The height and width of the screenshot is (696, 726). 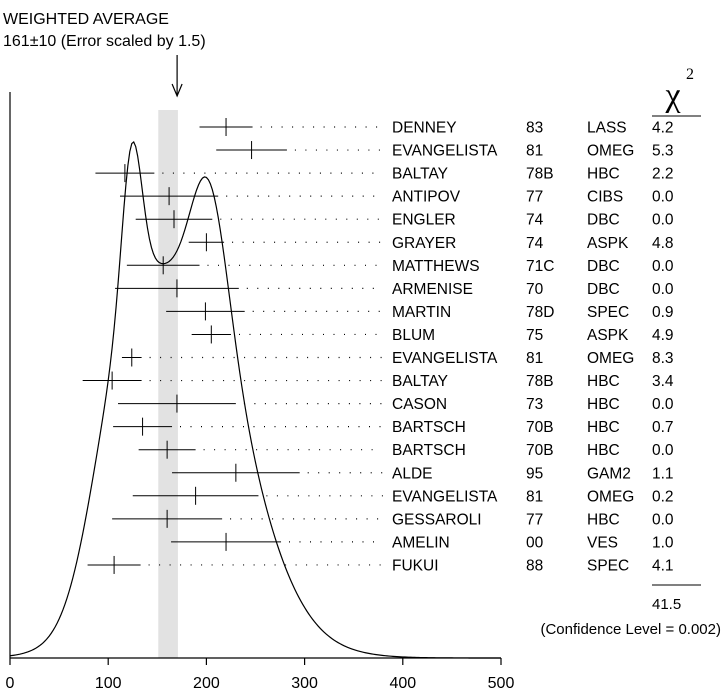 I want to click on measurement-row: EVANGELISTA 81 OMEG 5.3, so click(x=445, y=150).